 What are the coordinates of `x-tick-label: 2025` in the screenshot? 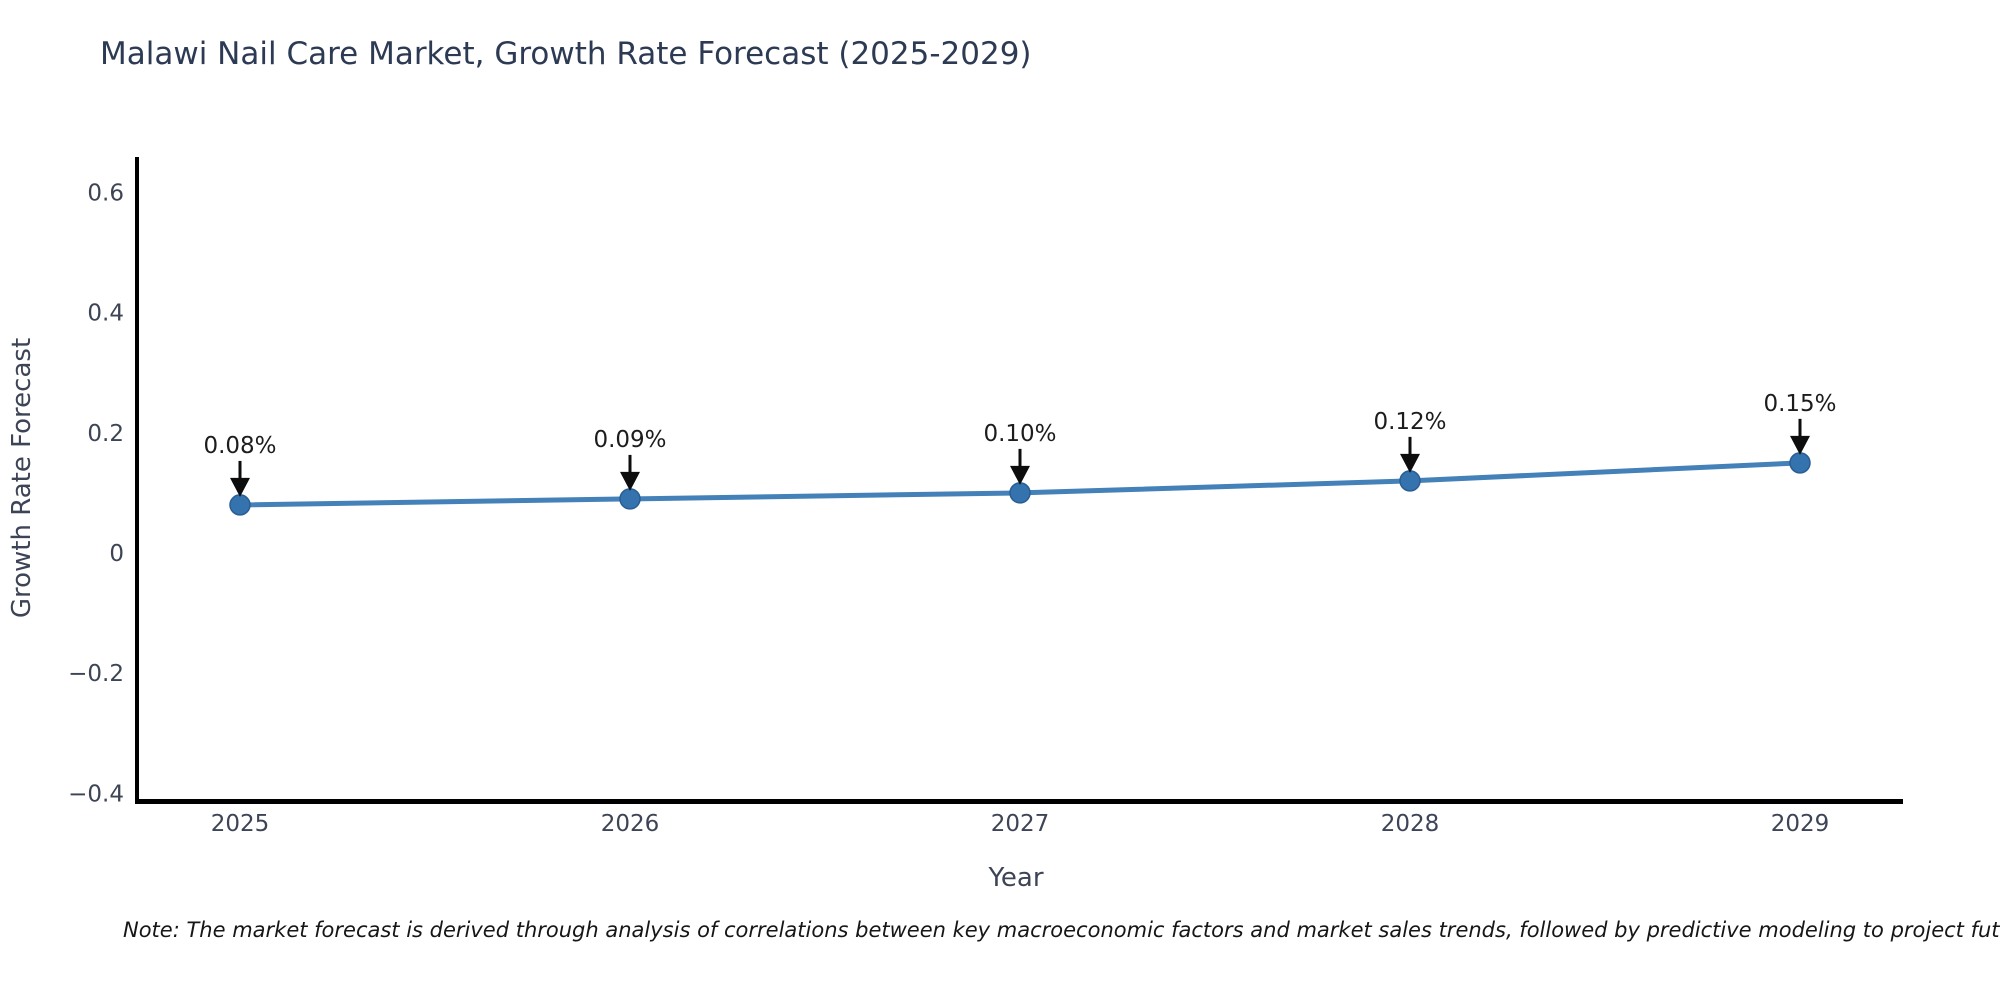 It's located at (240, 824).